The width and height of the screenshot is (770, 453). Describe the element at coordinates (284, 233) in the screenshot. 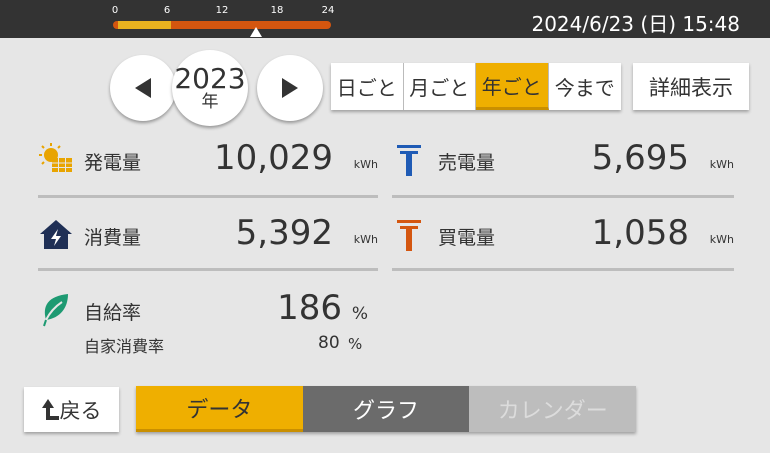

I see `consumption-value: 5,392` at that location.